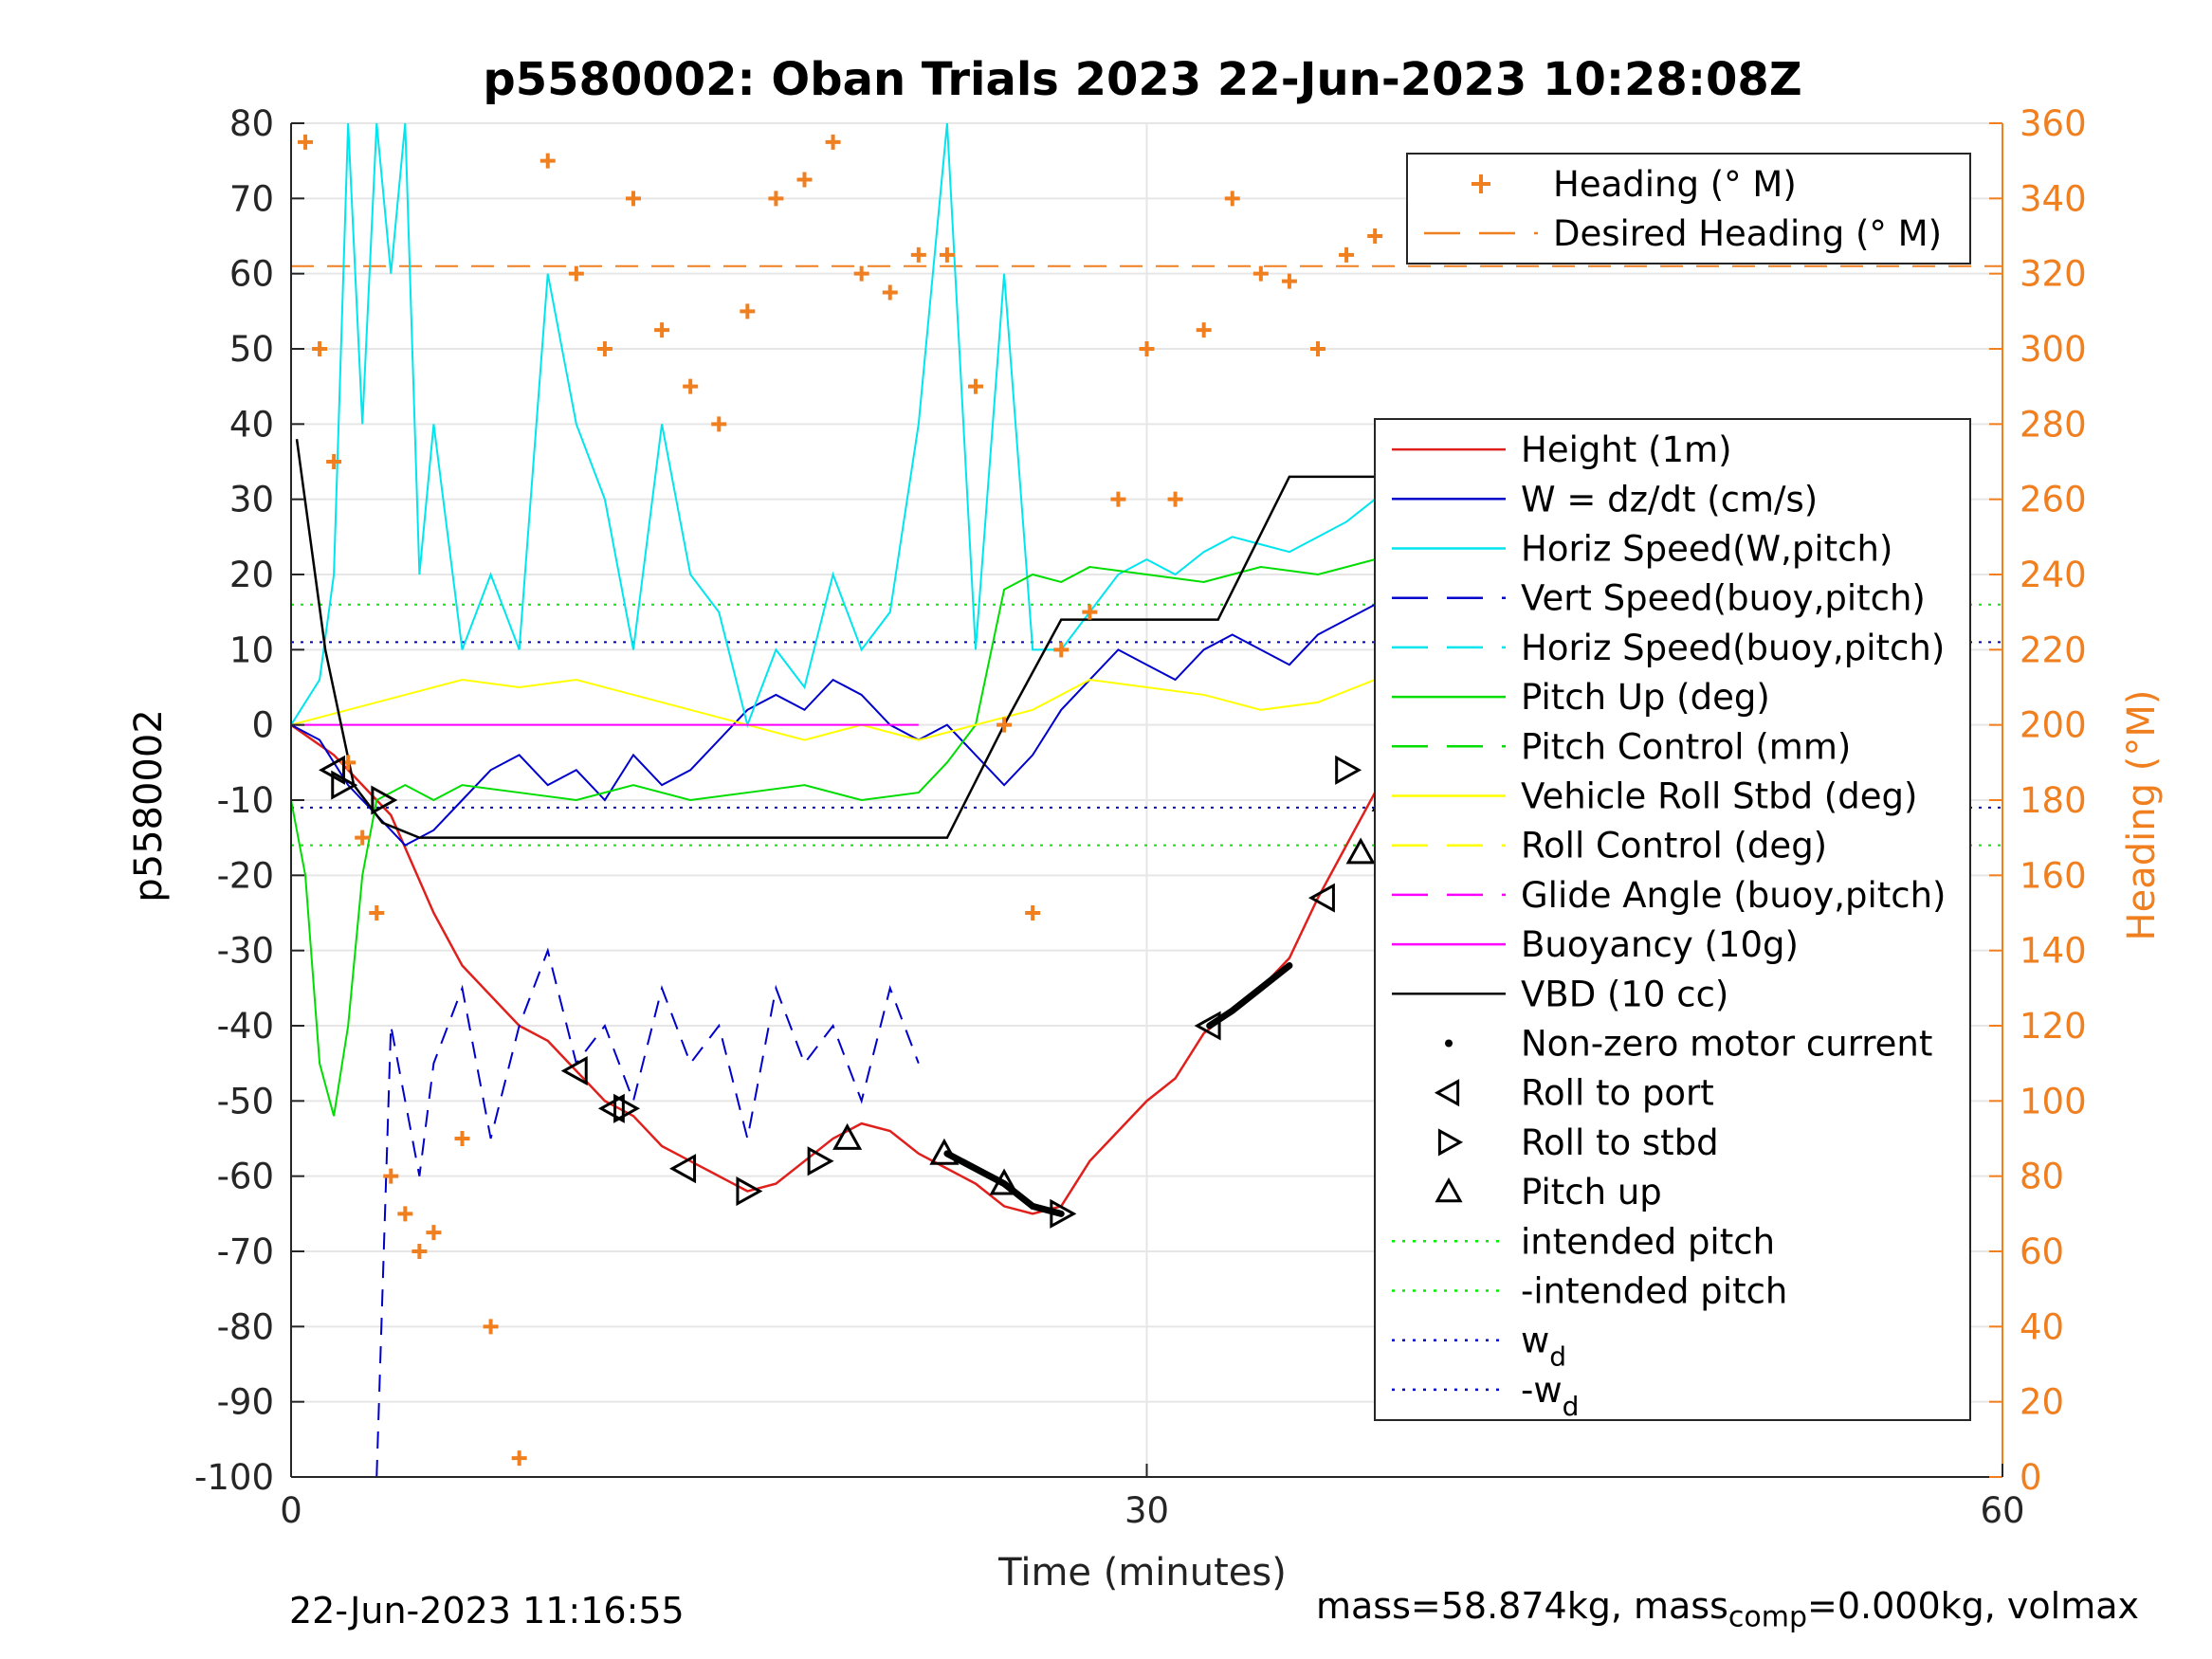 The image size is (2212, 1659). What do you see at coordinates (1669, 499) in the screenshot?
I see `legend-label: W = dz/dt (cm/s)` at bounding box center [1669, 499].